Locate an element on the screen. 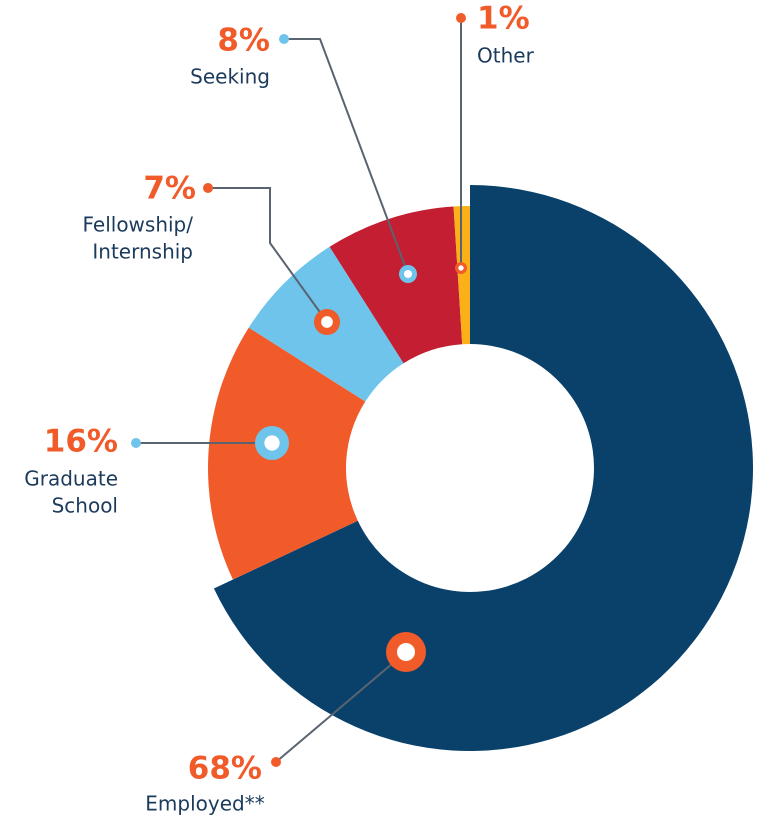  value-label: 16% is located at coordinates (81, 442).